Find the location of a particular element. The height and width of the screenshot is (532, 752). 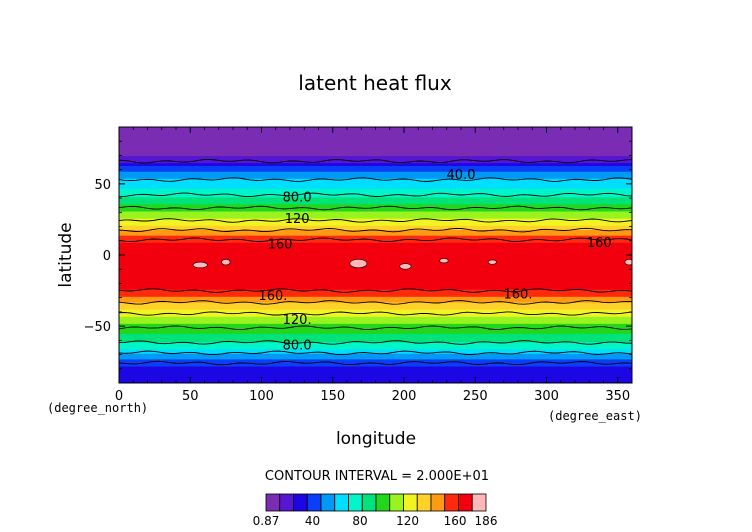

colorbar-label: 80 is located at coordinates (359, 521).